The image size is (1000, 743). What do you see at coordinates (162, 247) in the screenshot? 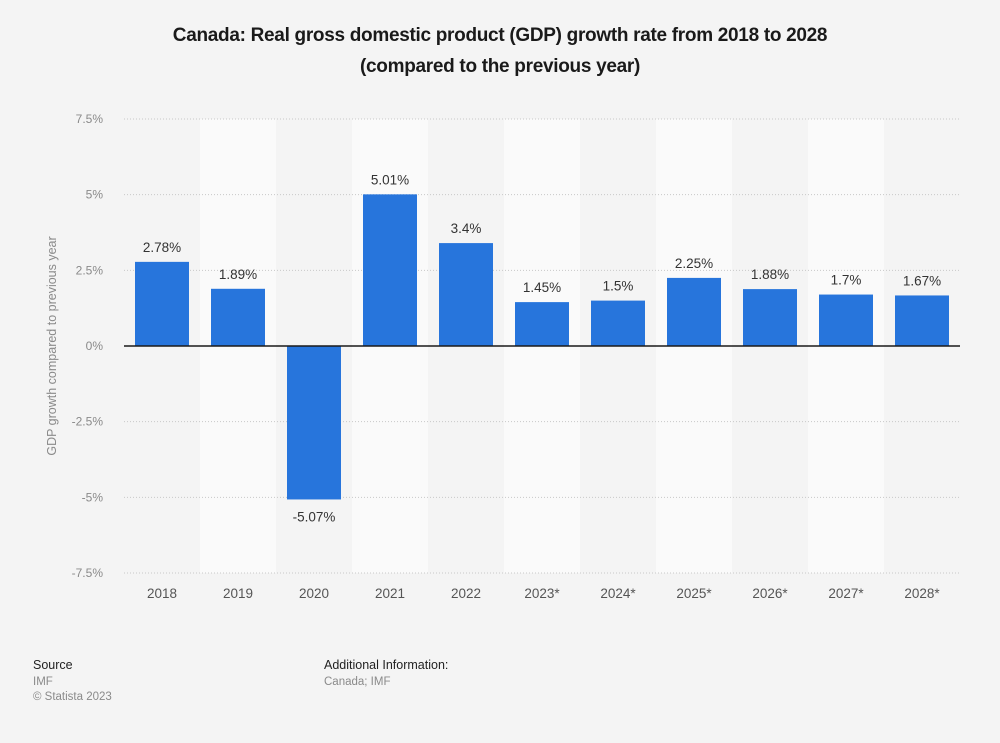
I see `data-label: 2.78%` at bounding box center [162, 247].